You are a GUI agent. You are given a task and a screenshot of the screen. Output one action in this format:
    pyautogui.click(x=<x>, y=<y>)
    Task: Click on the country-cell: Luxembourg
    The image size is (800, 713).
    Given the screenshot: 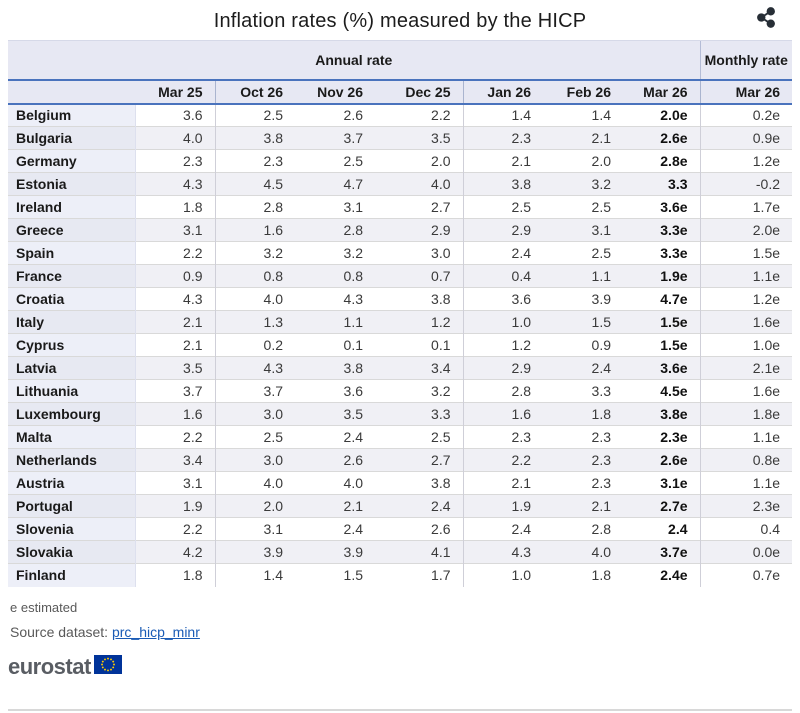 What is the action you would take?
    pyautogui.click(x=71, y=414)
    